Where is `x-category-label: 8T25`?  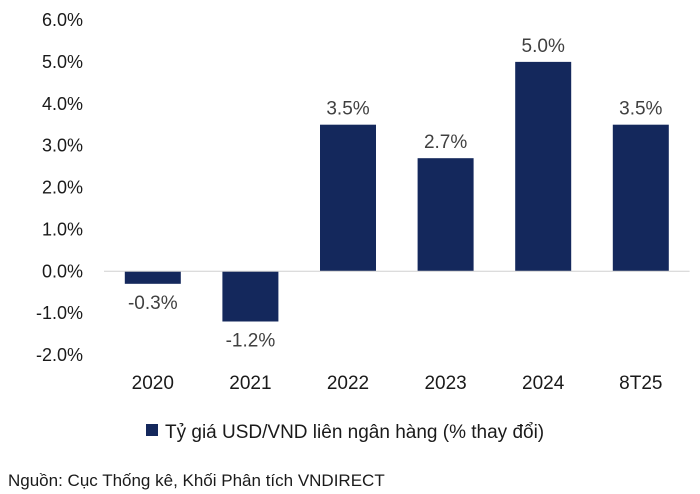 x-category-label: 8T25 is located at coordinates (640, 383).